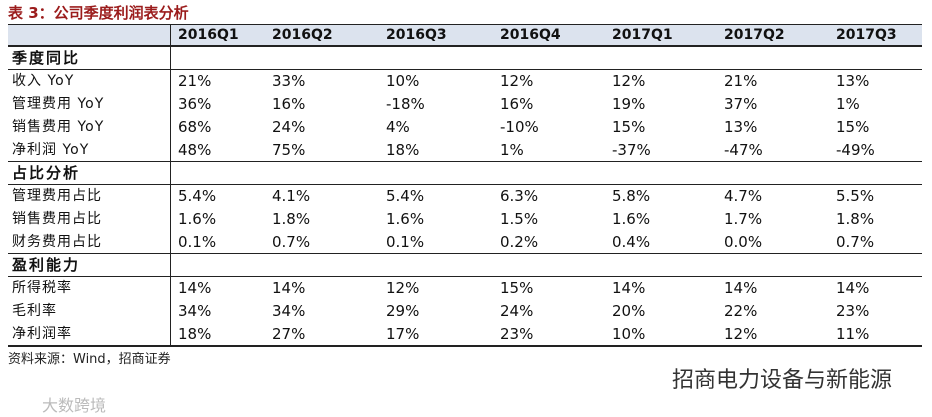  Describe the element at coordinates (519, 127) in the screenshot. I see `cell: -10%` at that location.